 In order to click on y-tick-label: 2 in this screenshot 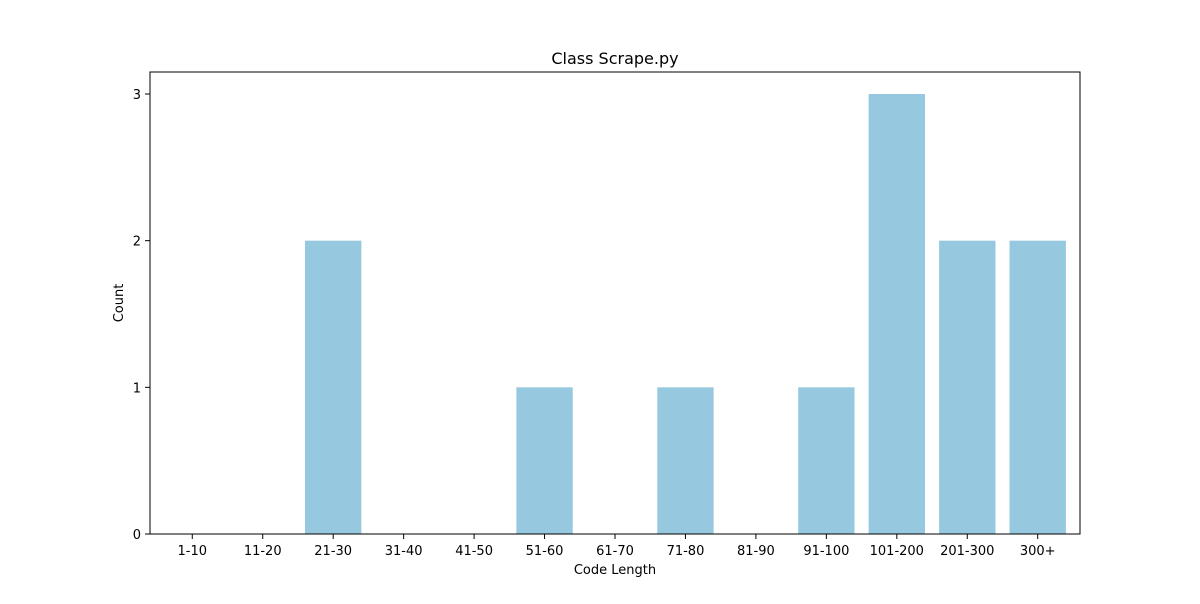, I will do `click(137, 242)`.